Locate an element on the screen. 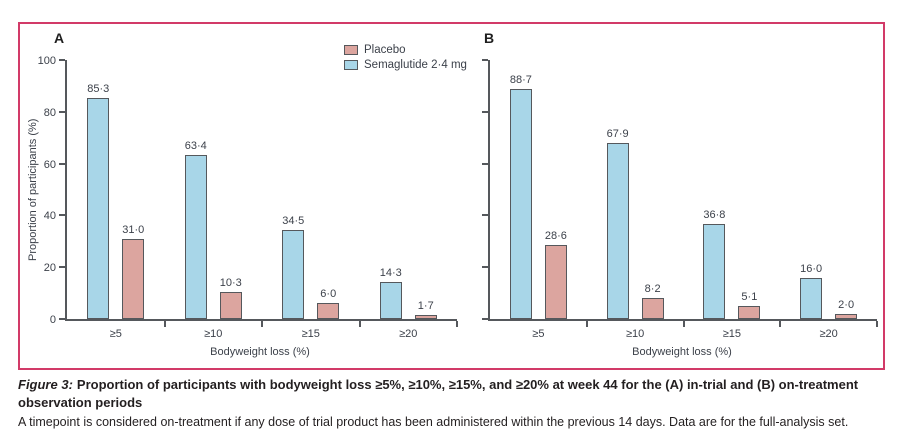 This screenshot has width=900, height=440. bar-value-label-placebo-cat2: 5·1 is located at coordinates (749, 296).